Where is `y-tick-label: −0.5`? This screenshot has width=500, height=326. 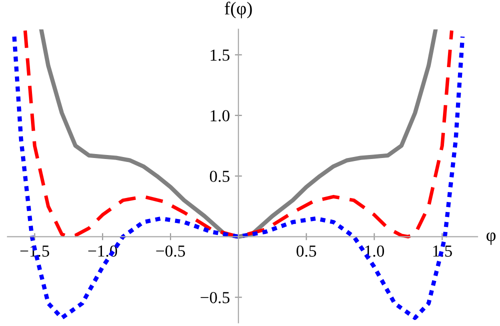 y-tick-label: −0.5 is located at coordinates (215, 298).